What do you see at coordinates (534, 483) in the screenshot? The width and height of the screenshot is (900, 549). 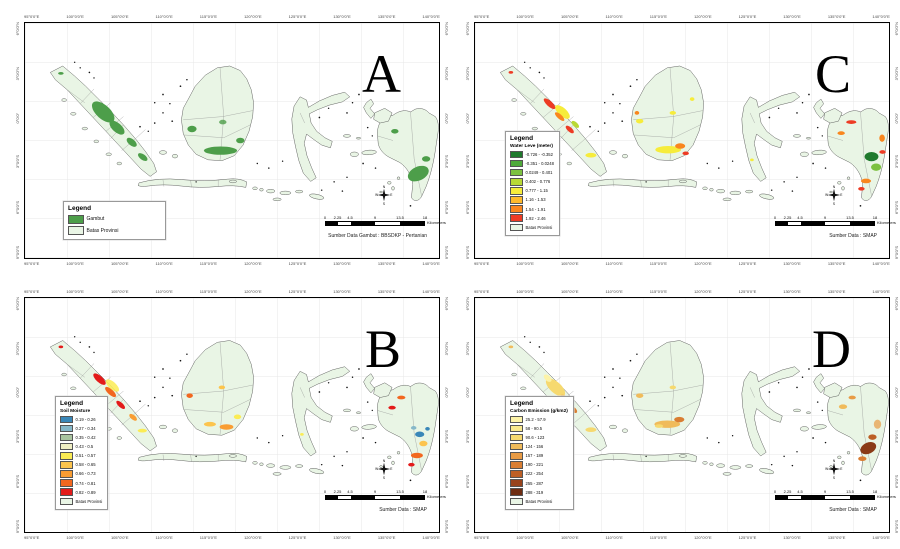 I see `legend-label: 255 - 287` at bounding box center [534, 483].